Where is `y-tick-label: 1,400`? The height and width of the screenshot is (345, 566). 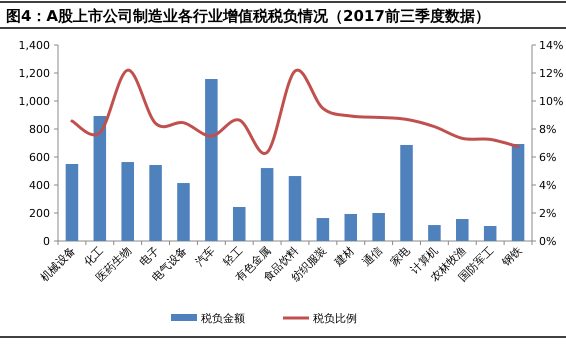
y-tick-label: 1,400 is located at coordinates (34, 45).